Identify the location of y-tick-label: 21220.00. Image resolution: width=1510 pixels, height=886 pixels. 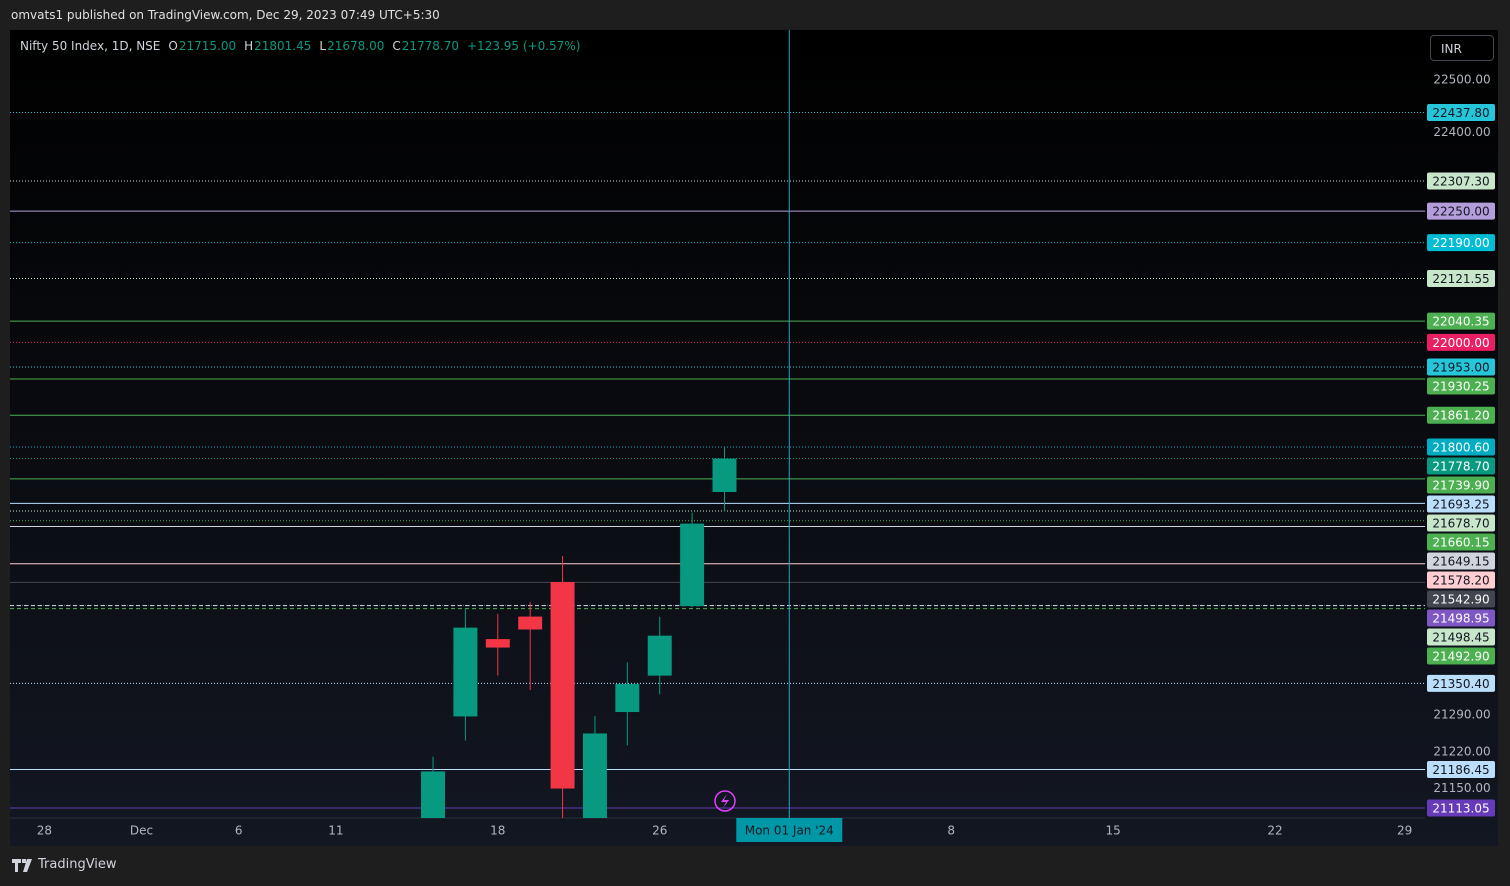
(1461, 751).